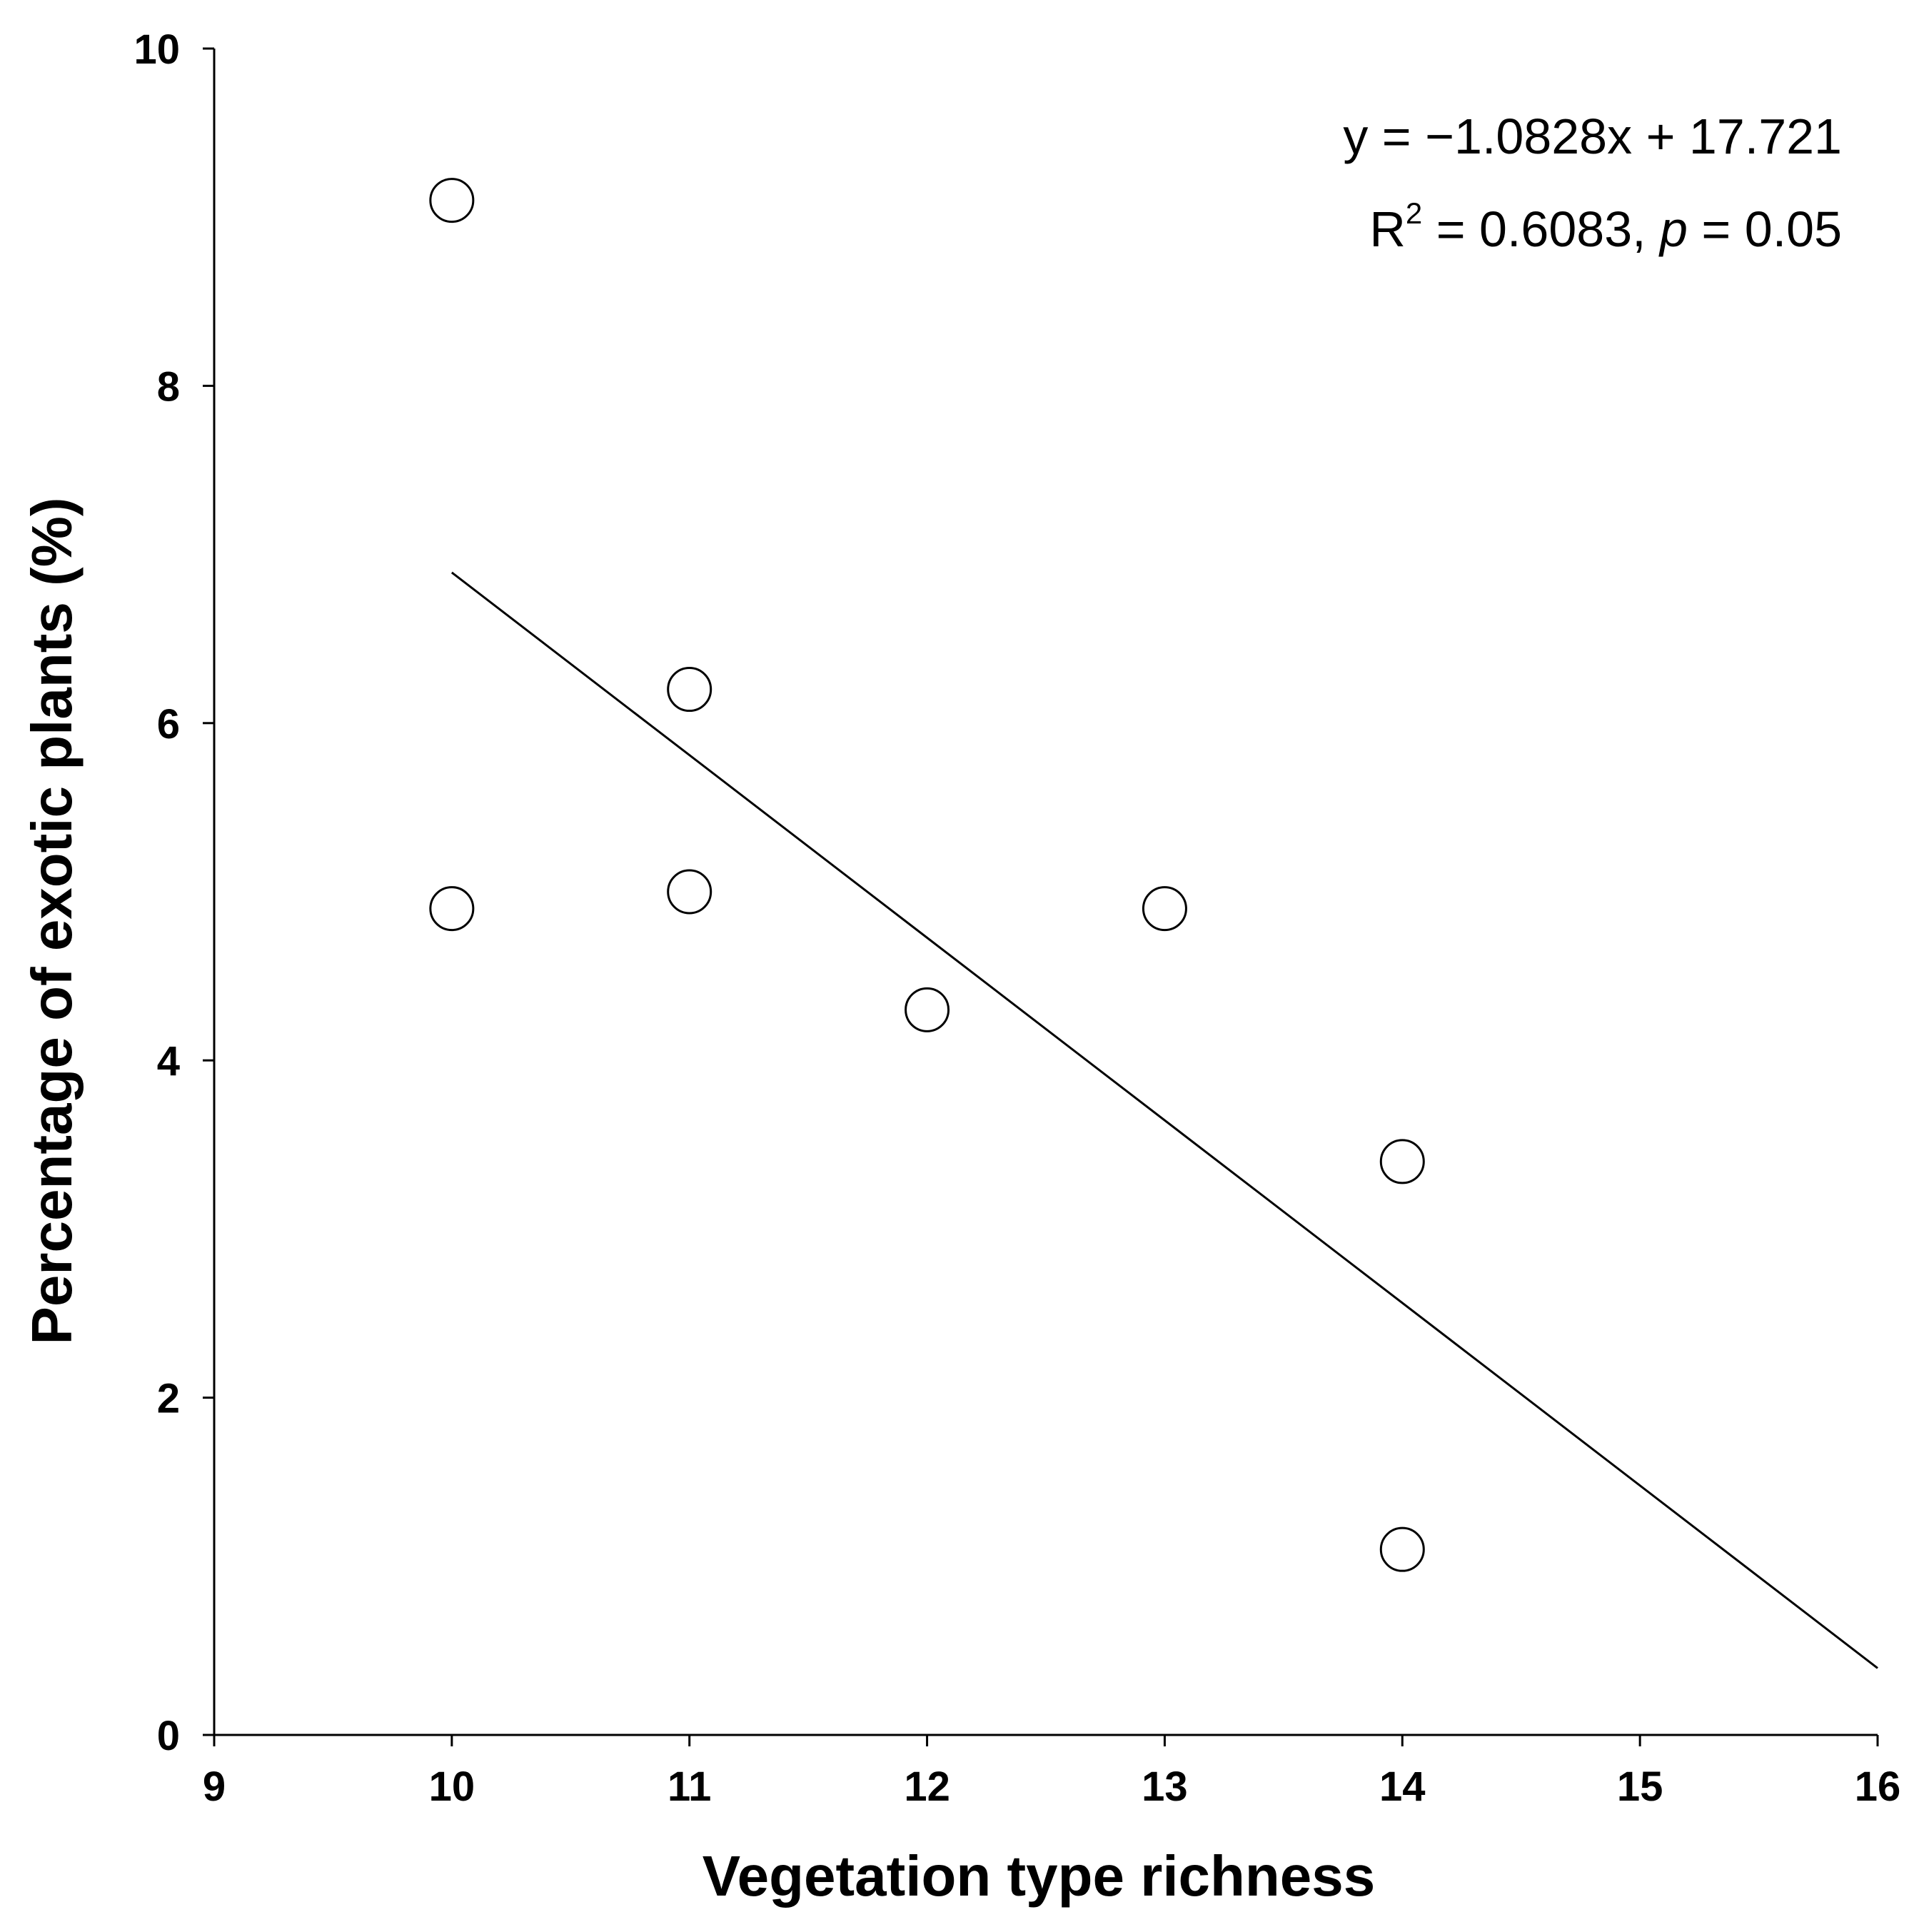 The image size is (1924, 1932). Describe the element at coordinates (1387, 229) in the screenshot. I see `r-label: R` at that location.